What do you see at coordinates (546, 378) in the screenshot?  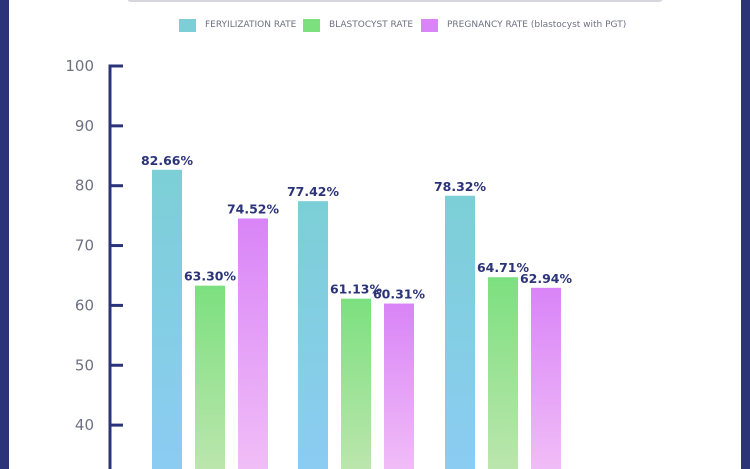 I see `bar-series2-group2` at bounding box center [546, 378].